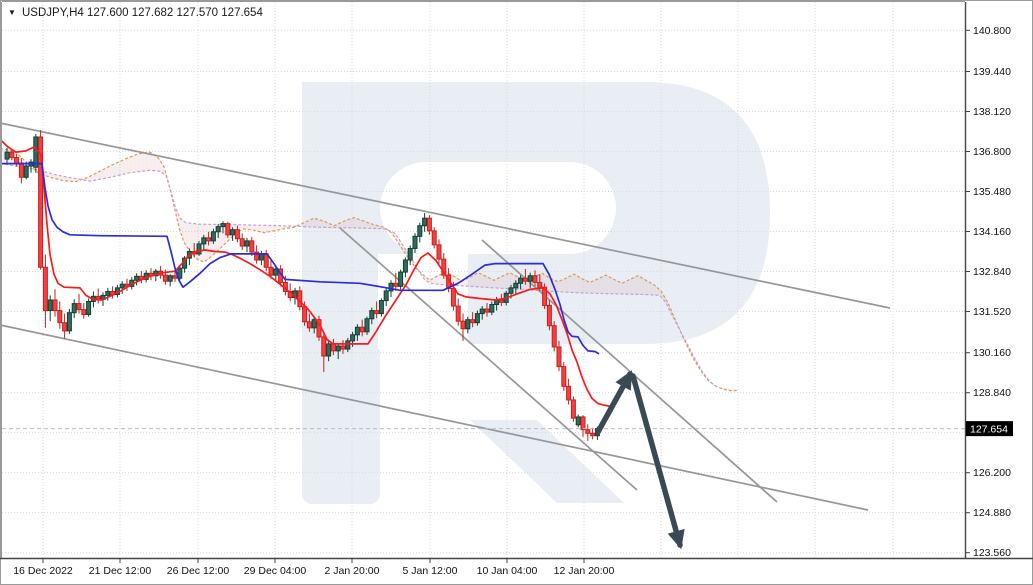 This screenshot has width=1033, height=585. Describe the element at coordinates (120, 571) in the screenshot. I see `date-tick-label: 21 Dec 12:00` at that location.